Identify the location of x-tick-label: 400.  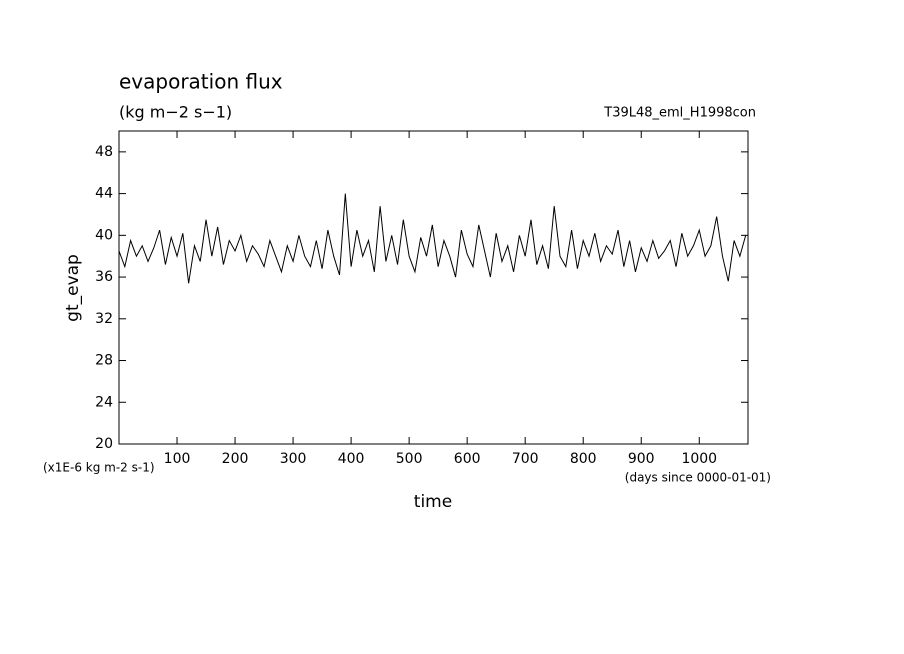
(351, 459).